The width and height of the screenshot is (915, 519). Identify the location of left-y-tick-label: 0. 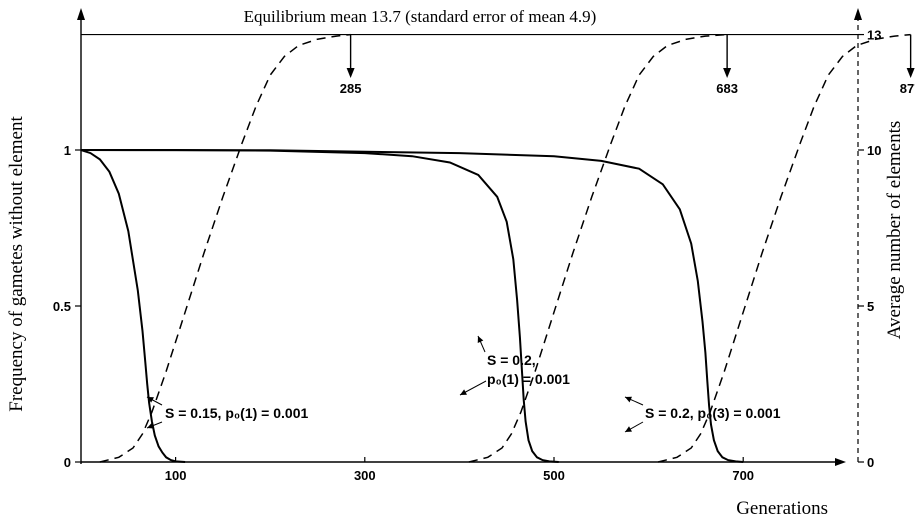
(67, 462).